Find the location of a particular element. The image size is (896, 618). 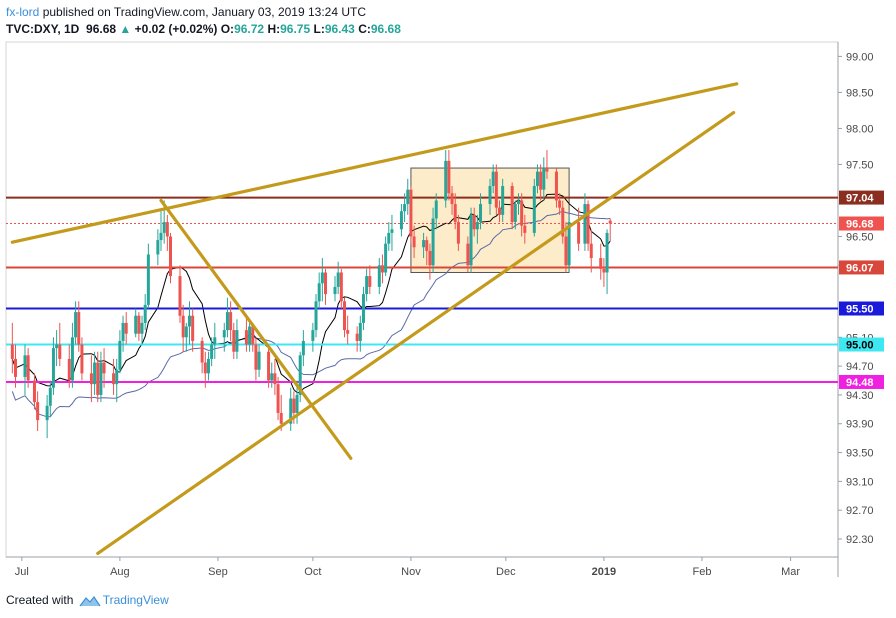

high-value: 96.75 is located at coordinates (295, 29).